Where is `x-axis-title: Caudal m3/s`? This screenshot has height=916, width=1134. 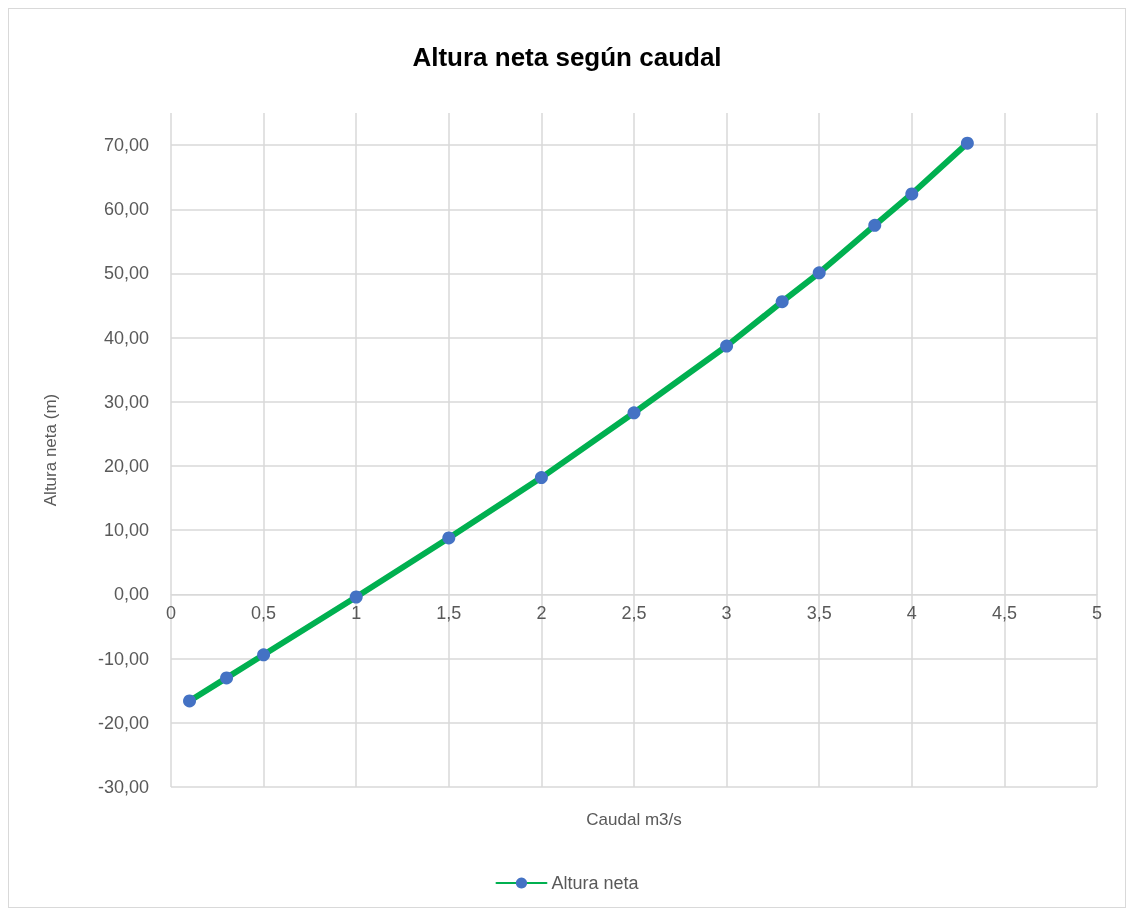
x-axis-title: Caudal m3/s is located at coordinates (634, 819).